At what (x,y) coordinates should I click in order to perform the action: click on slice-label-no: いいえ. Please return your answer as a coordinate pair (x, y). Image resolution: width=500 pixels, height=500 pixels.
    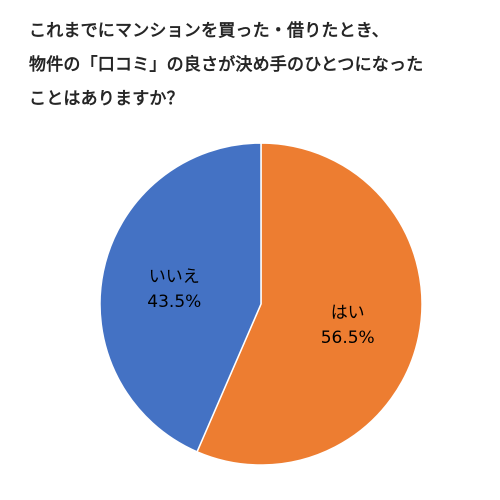
    Looking at the image, I should click on (174, 277).